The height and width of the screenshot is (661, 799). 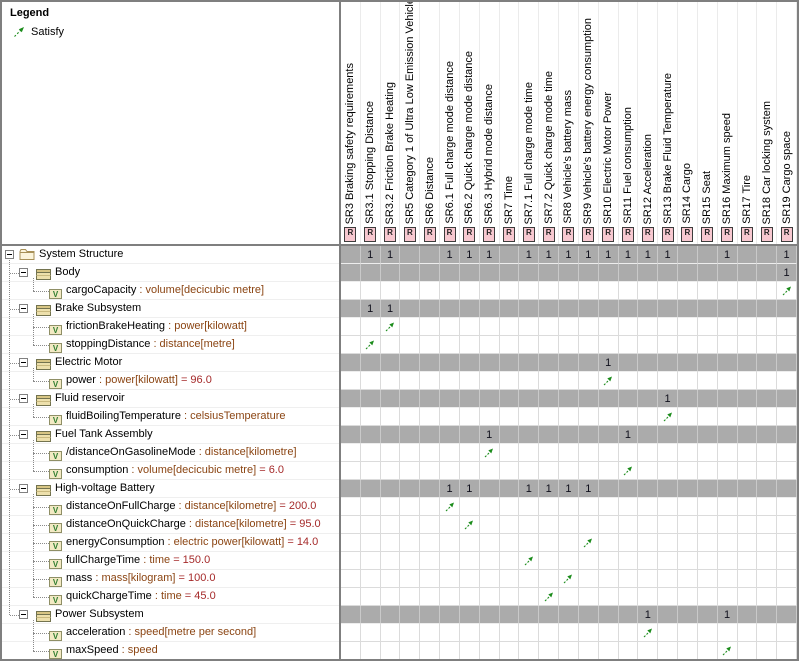 What do you see at coordinates (170, 309) in the screenshot?
I see `tree-row: Brake Subsystem` at bounding box center [170, 309].